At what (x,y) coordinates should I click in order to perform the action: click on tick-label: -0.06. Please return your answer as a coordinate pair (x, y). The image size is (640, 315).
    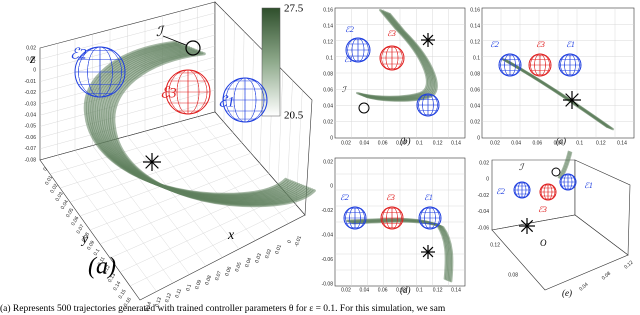
    Looking at the image, I should click on (484, 228).